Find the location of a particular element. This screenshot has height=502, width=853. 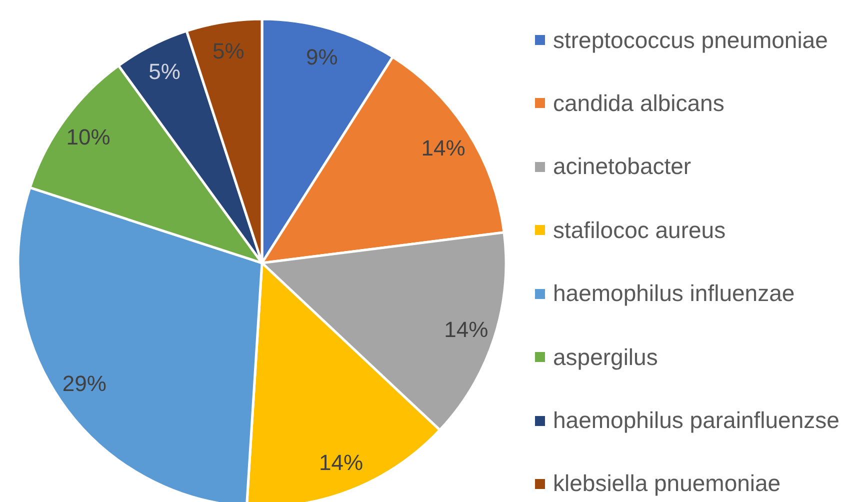

legend-label: haemophilus parainfluenzse is located at coordinates (696, 420).